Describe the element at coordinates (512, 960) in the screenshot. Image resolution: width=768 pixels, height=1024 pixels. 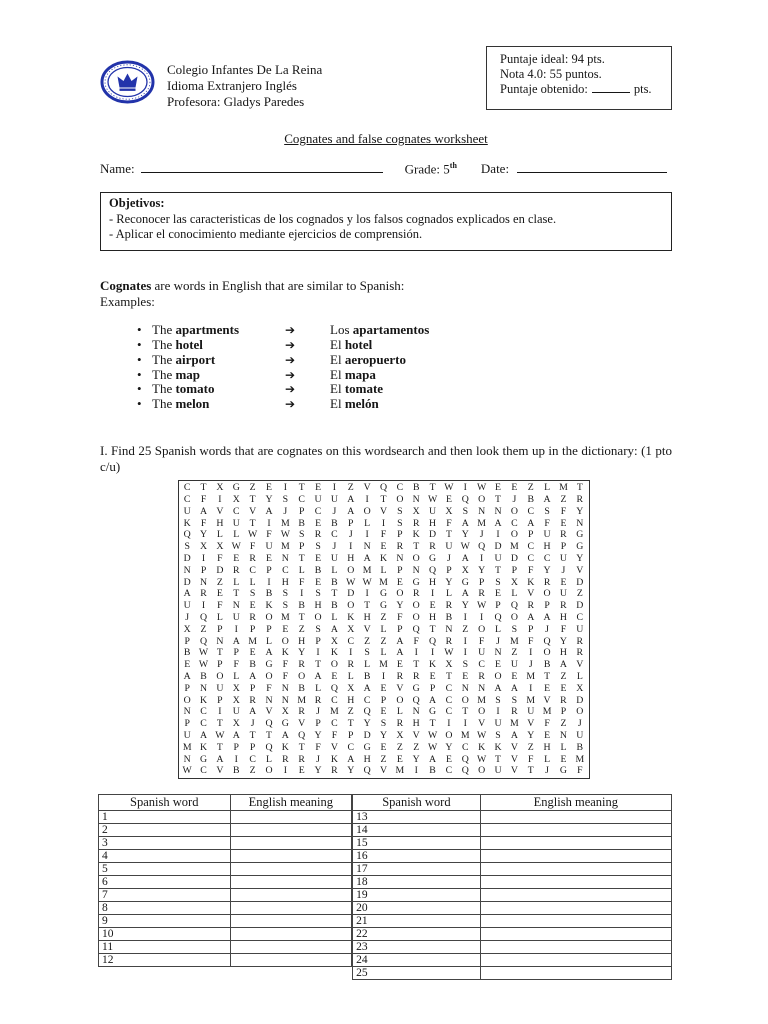
I see `answer-table-row: 24` at that location.